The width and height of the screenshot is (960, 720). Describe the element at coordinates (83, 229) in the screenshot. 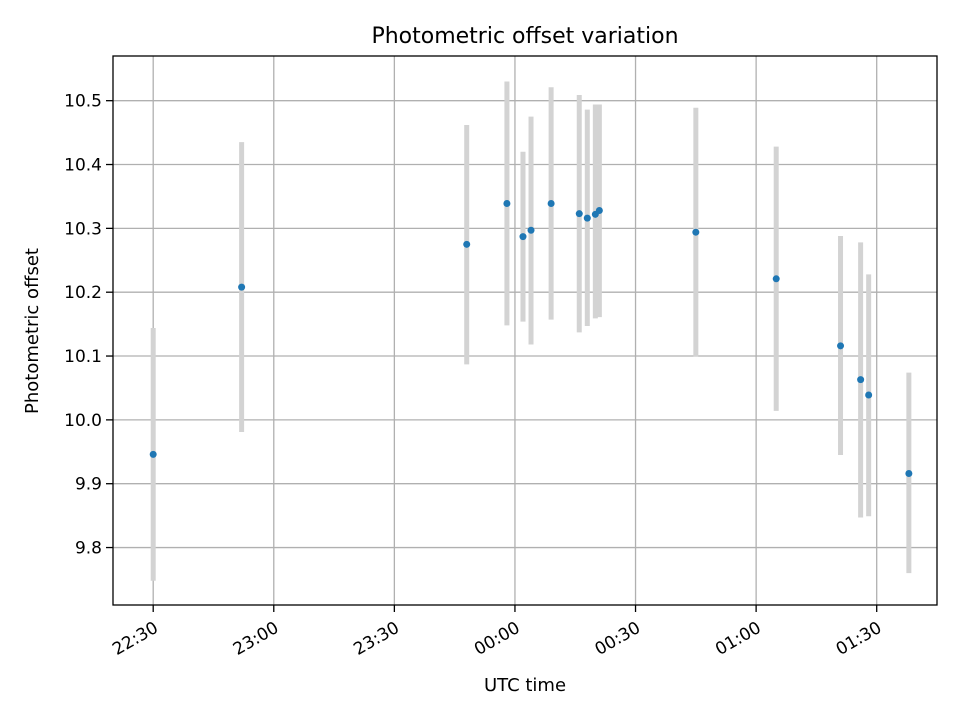

I see `y-tick-label: 10.3` at that location.